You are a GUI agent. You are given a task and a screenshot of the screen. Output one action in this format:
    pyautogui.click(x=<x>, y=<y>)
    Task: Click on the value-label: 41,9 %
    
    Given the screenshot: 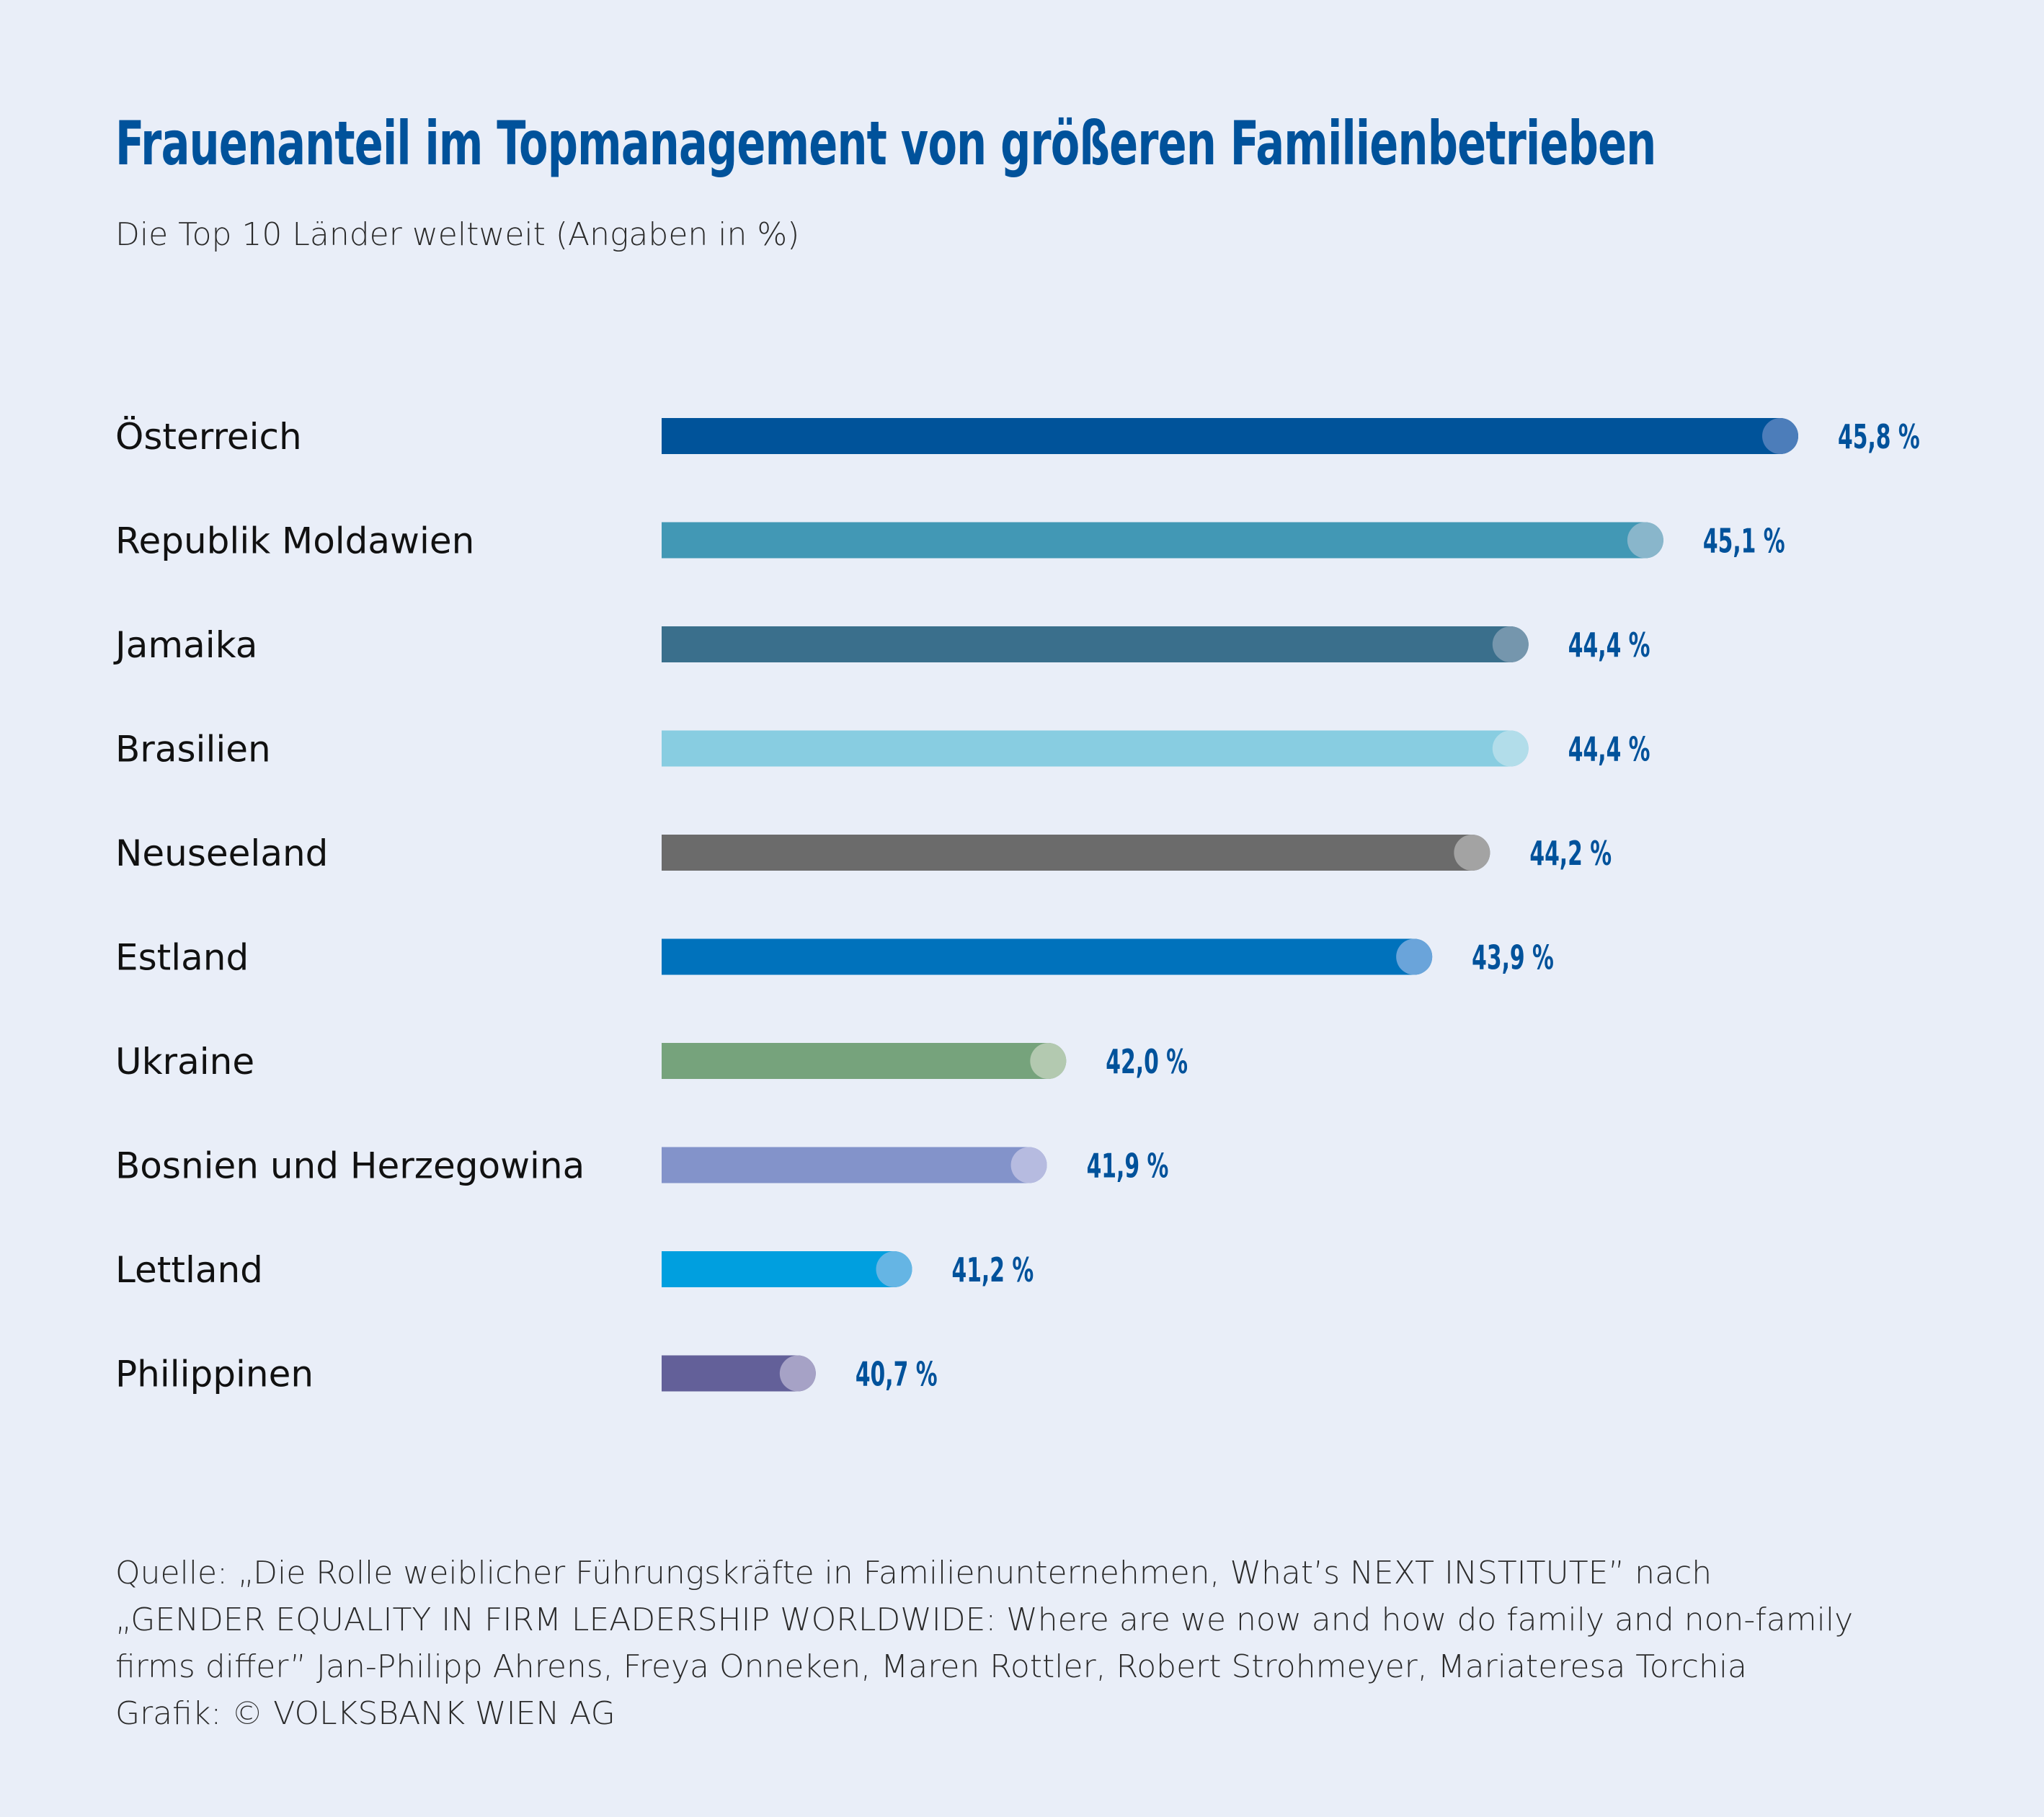 What is the action you would take?
    pyautogui.click(x=1128, y=1166)
    